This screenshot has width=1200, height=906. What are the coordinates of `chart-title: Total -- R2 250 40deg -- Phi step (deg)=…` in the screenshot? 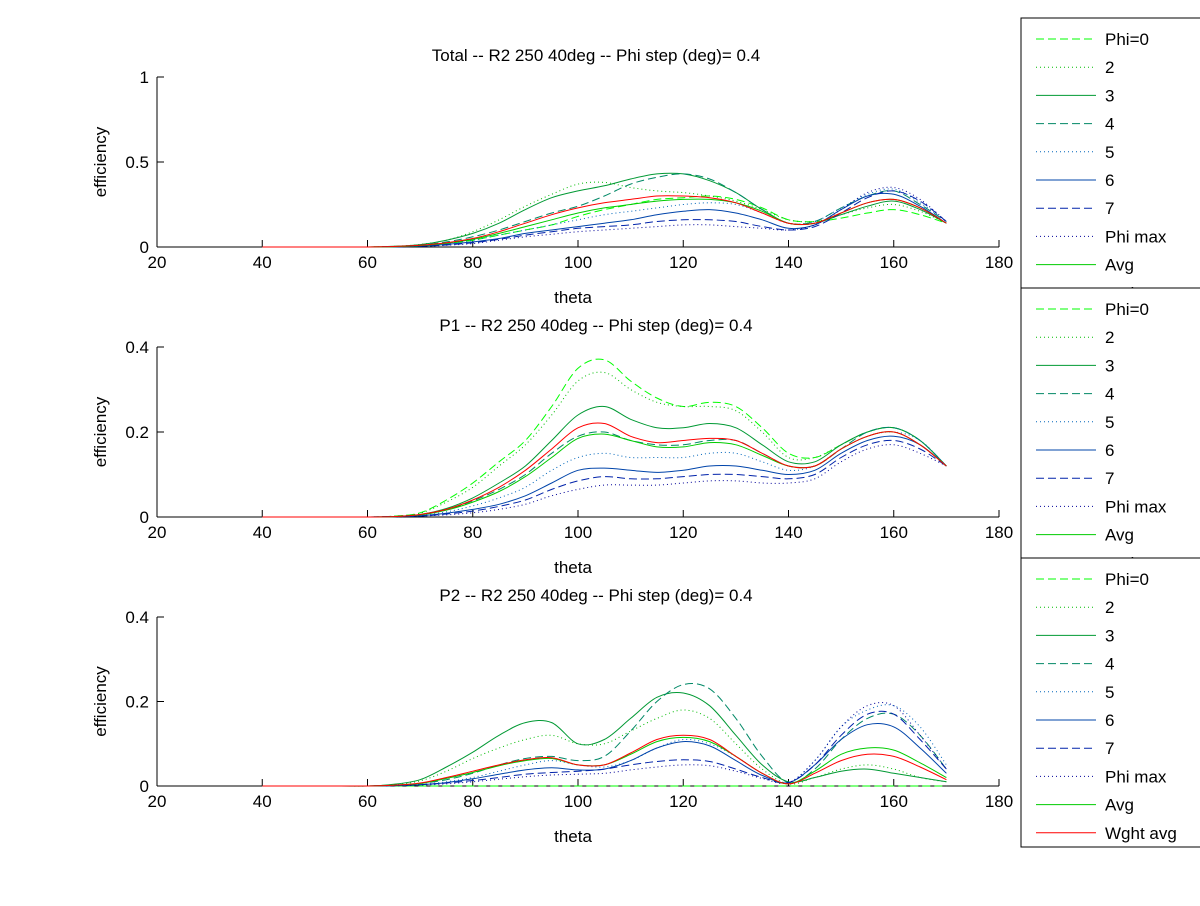 It's located at (596, 55).